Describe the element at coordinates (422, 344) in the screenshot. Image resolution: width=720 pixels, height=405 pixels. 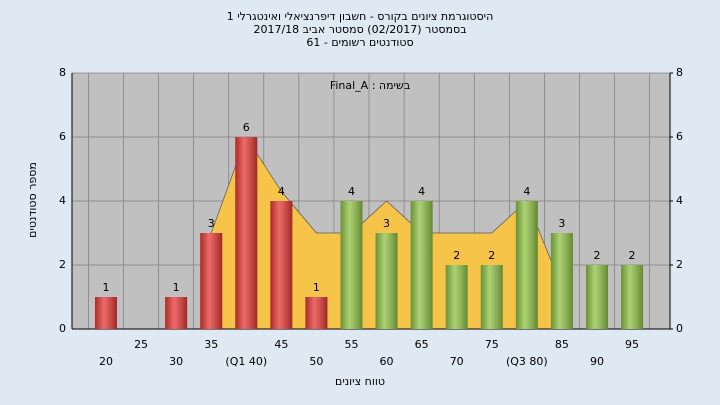
I see `x-tick-label: 65` at that location.